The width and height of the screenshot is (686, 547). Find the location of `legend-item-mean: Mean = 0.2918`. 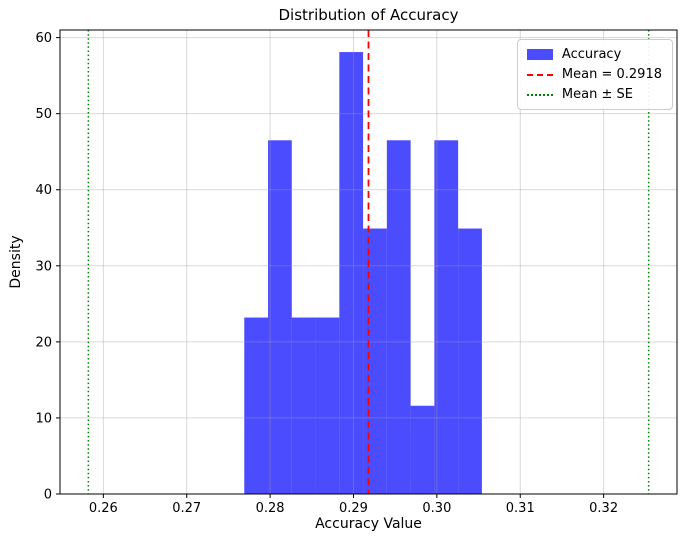

legend-item-mean: Mean = 0.2918 is located at coordinates (594, 74).